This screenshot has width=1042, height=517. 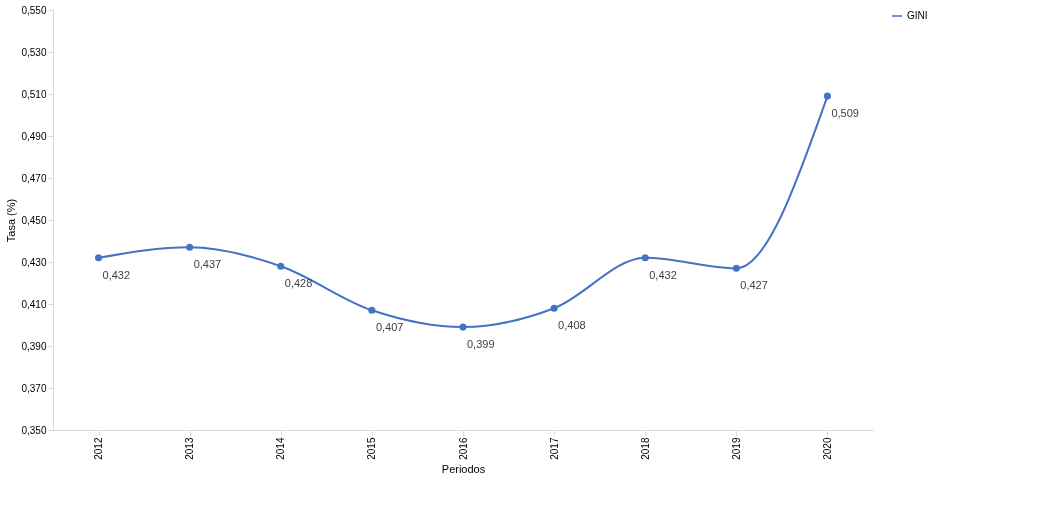 What do you see at coordinates (298, 283) in the screenshot?
I see `data-label: 0,428` at bounding box center [298, 283].